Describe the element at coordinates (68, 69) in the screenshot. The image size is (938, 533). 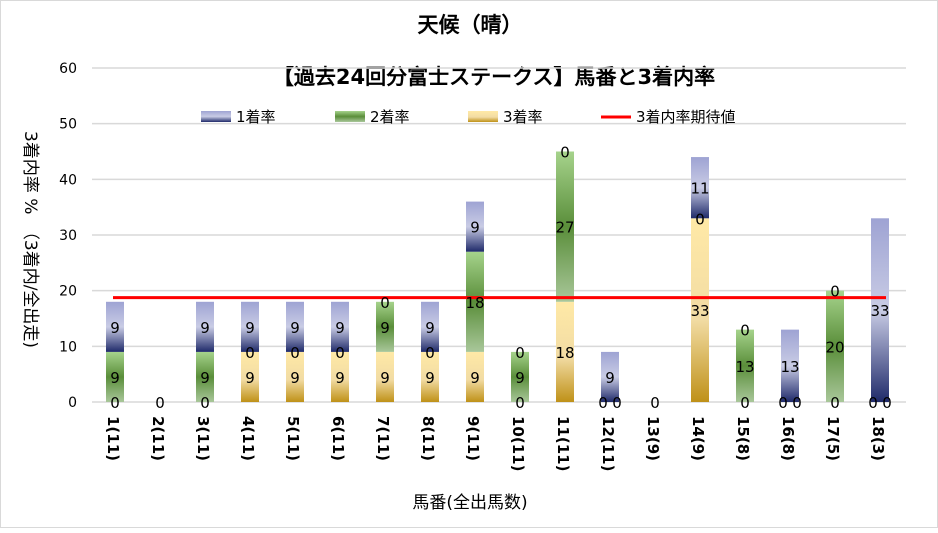
I see `y-tick-label: 60` at that location.